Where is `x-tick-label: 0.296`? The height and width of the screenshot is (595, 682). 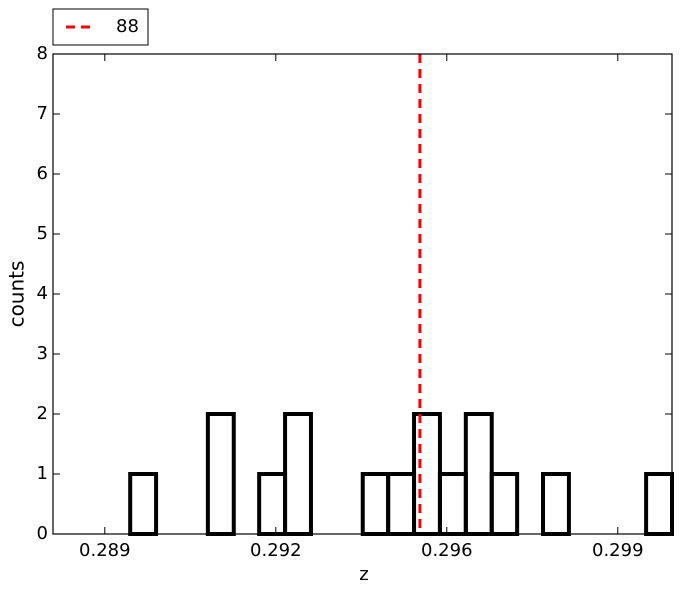
x-tick-label: 0.296 is located at coordinates (447, 550).